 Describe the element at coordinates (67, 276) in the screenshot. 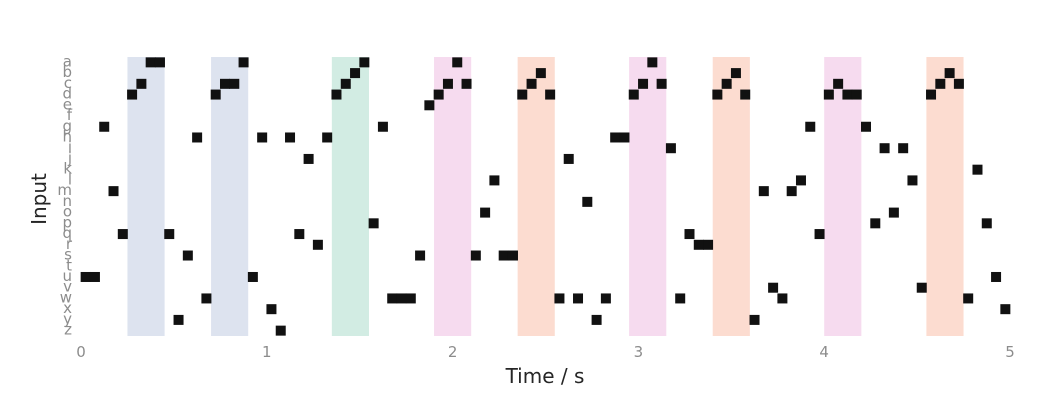

I see `y-tick-label-u: u` at that location.